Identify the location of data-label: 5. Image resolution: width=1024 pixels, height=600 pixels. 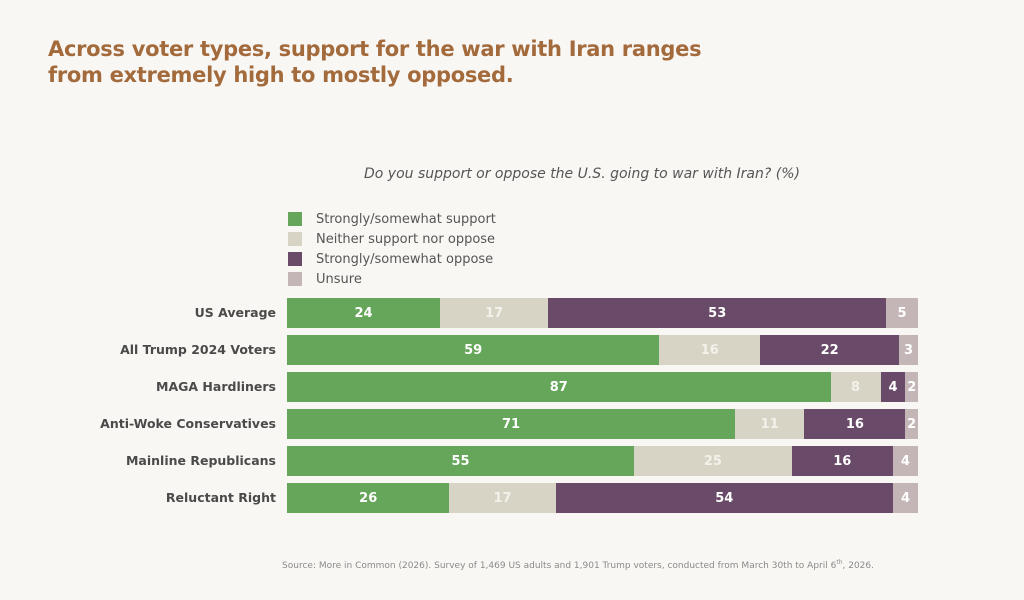
(902, 313).